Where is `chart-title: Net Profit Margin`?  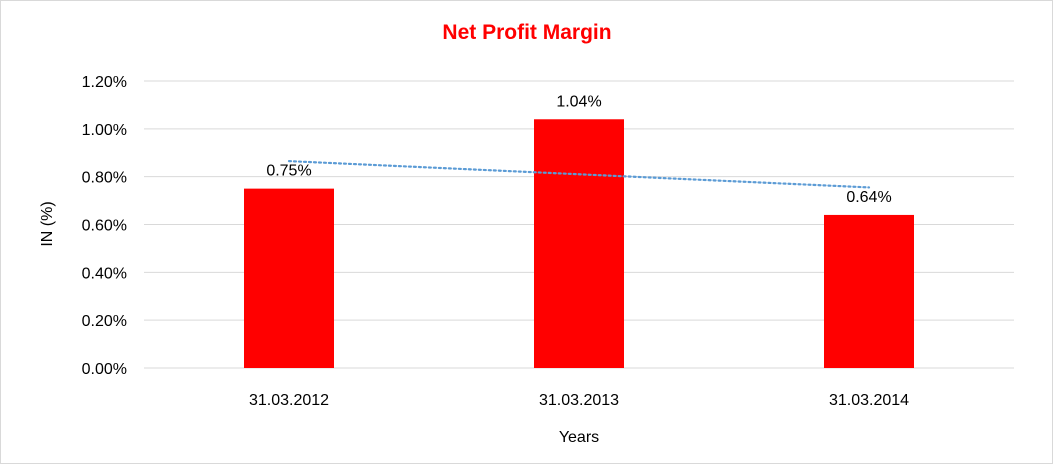
chart-title: Net Profit Margin is located at coordinates (526, 32).